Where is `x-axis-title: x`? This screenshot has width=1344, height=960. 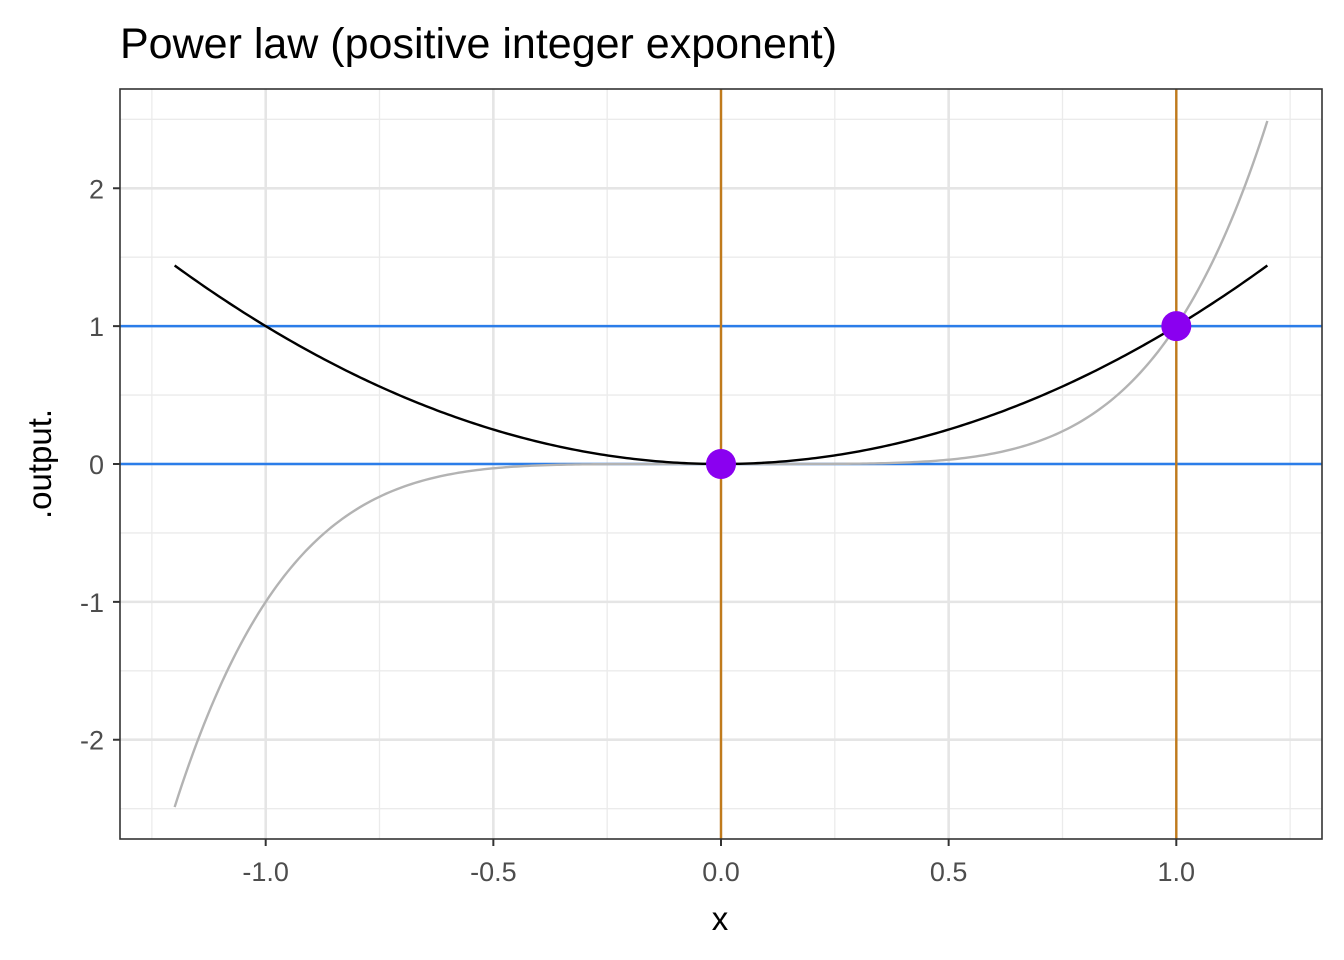
x-axis-title: x is located at coordinates (720, 918).